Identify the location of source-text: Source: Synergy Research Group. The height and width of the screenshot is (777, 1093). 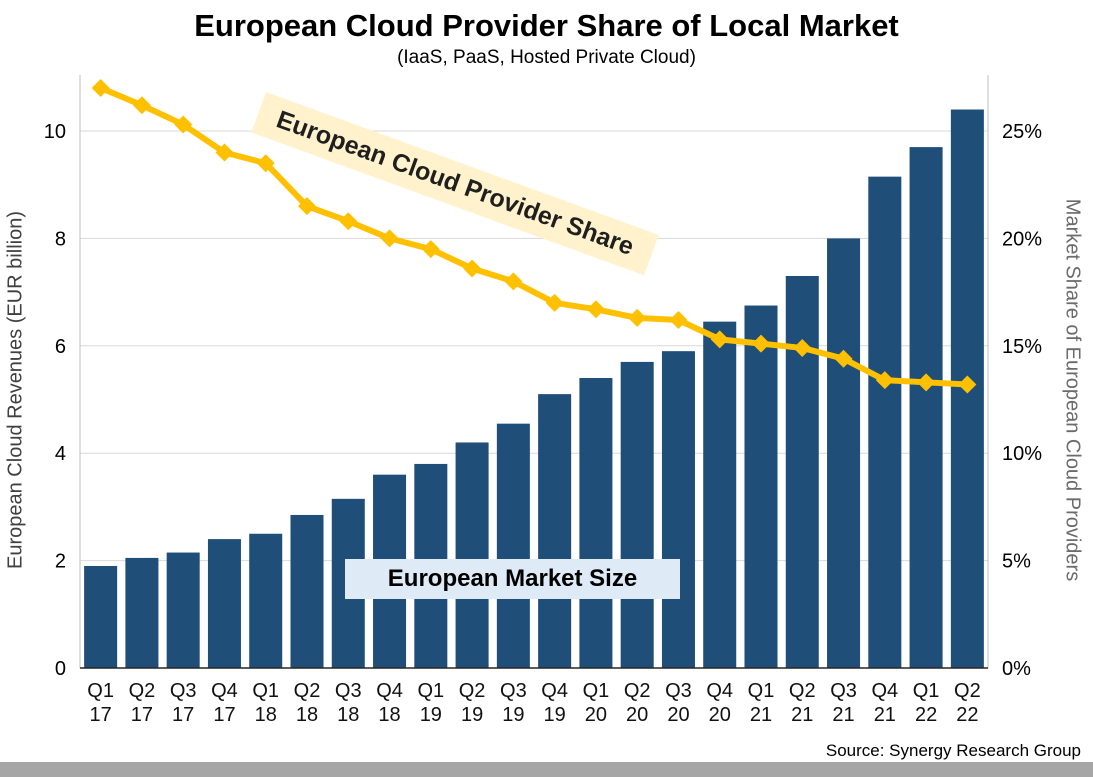
(953, 750).